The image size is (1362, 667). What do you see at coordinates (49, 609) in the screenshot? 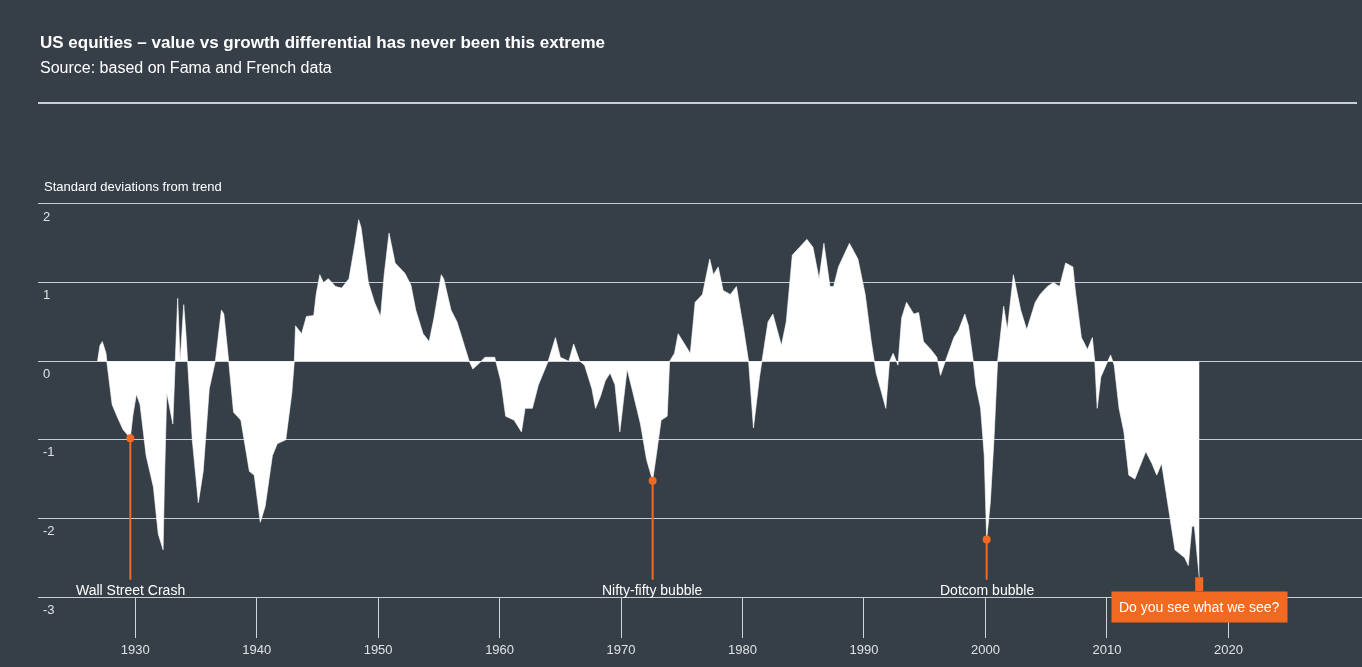
I see `y-tick-label: -3` at bounding box center [49, 609].